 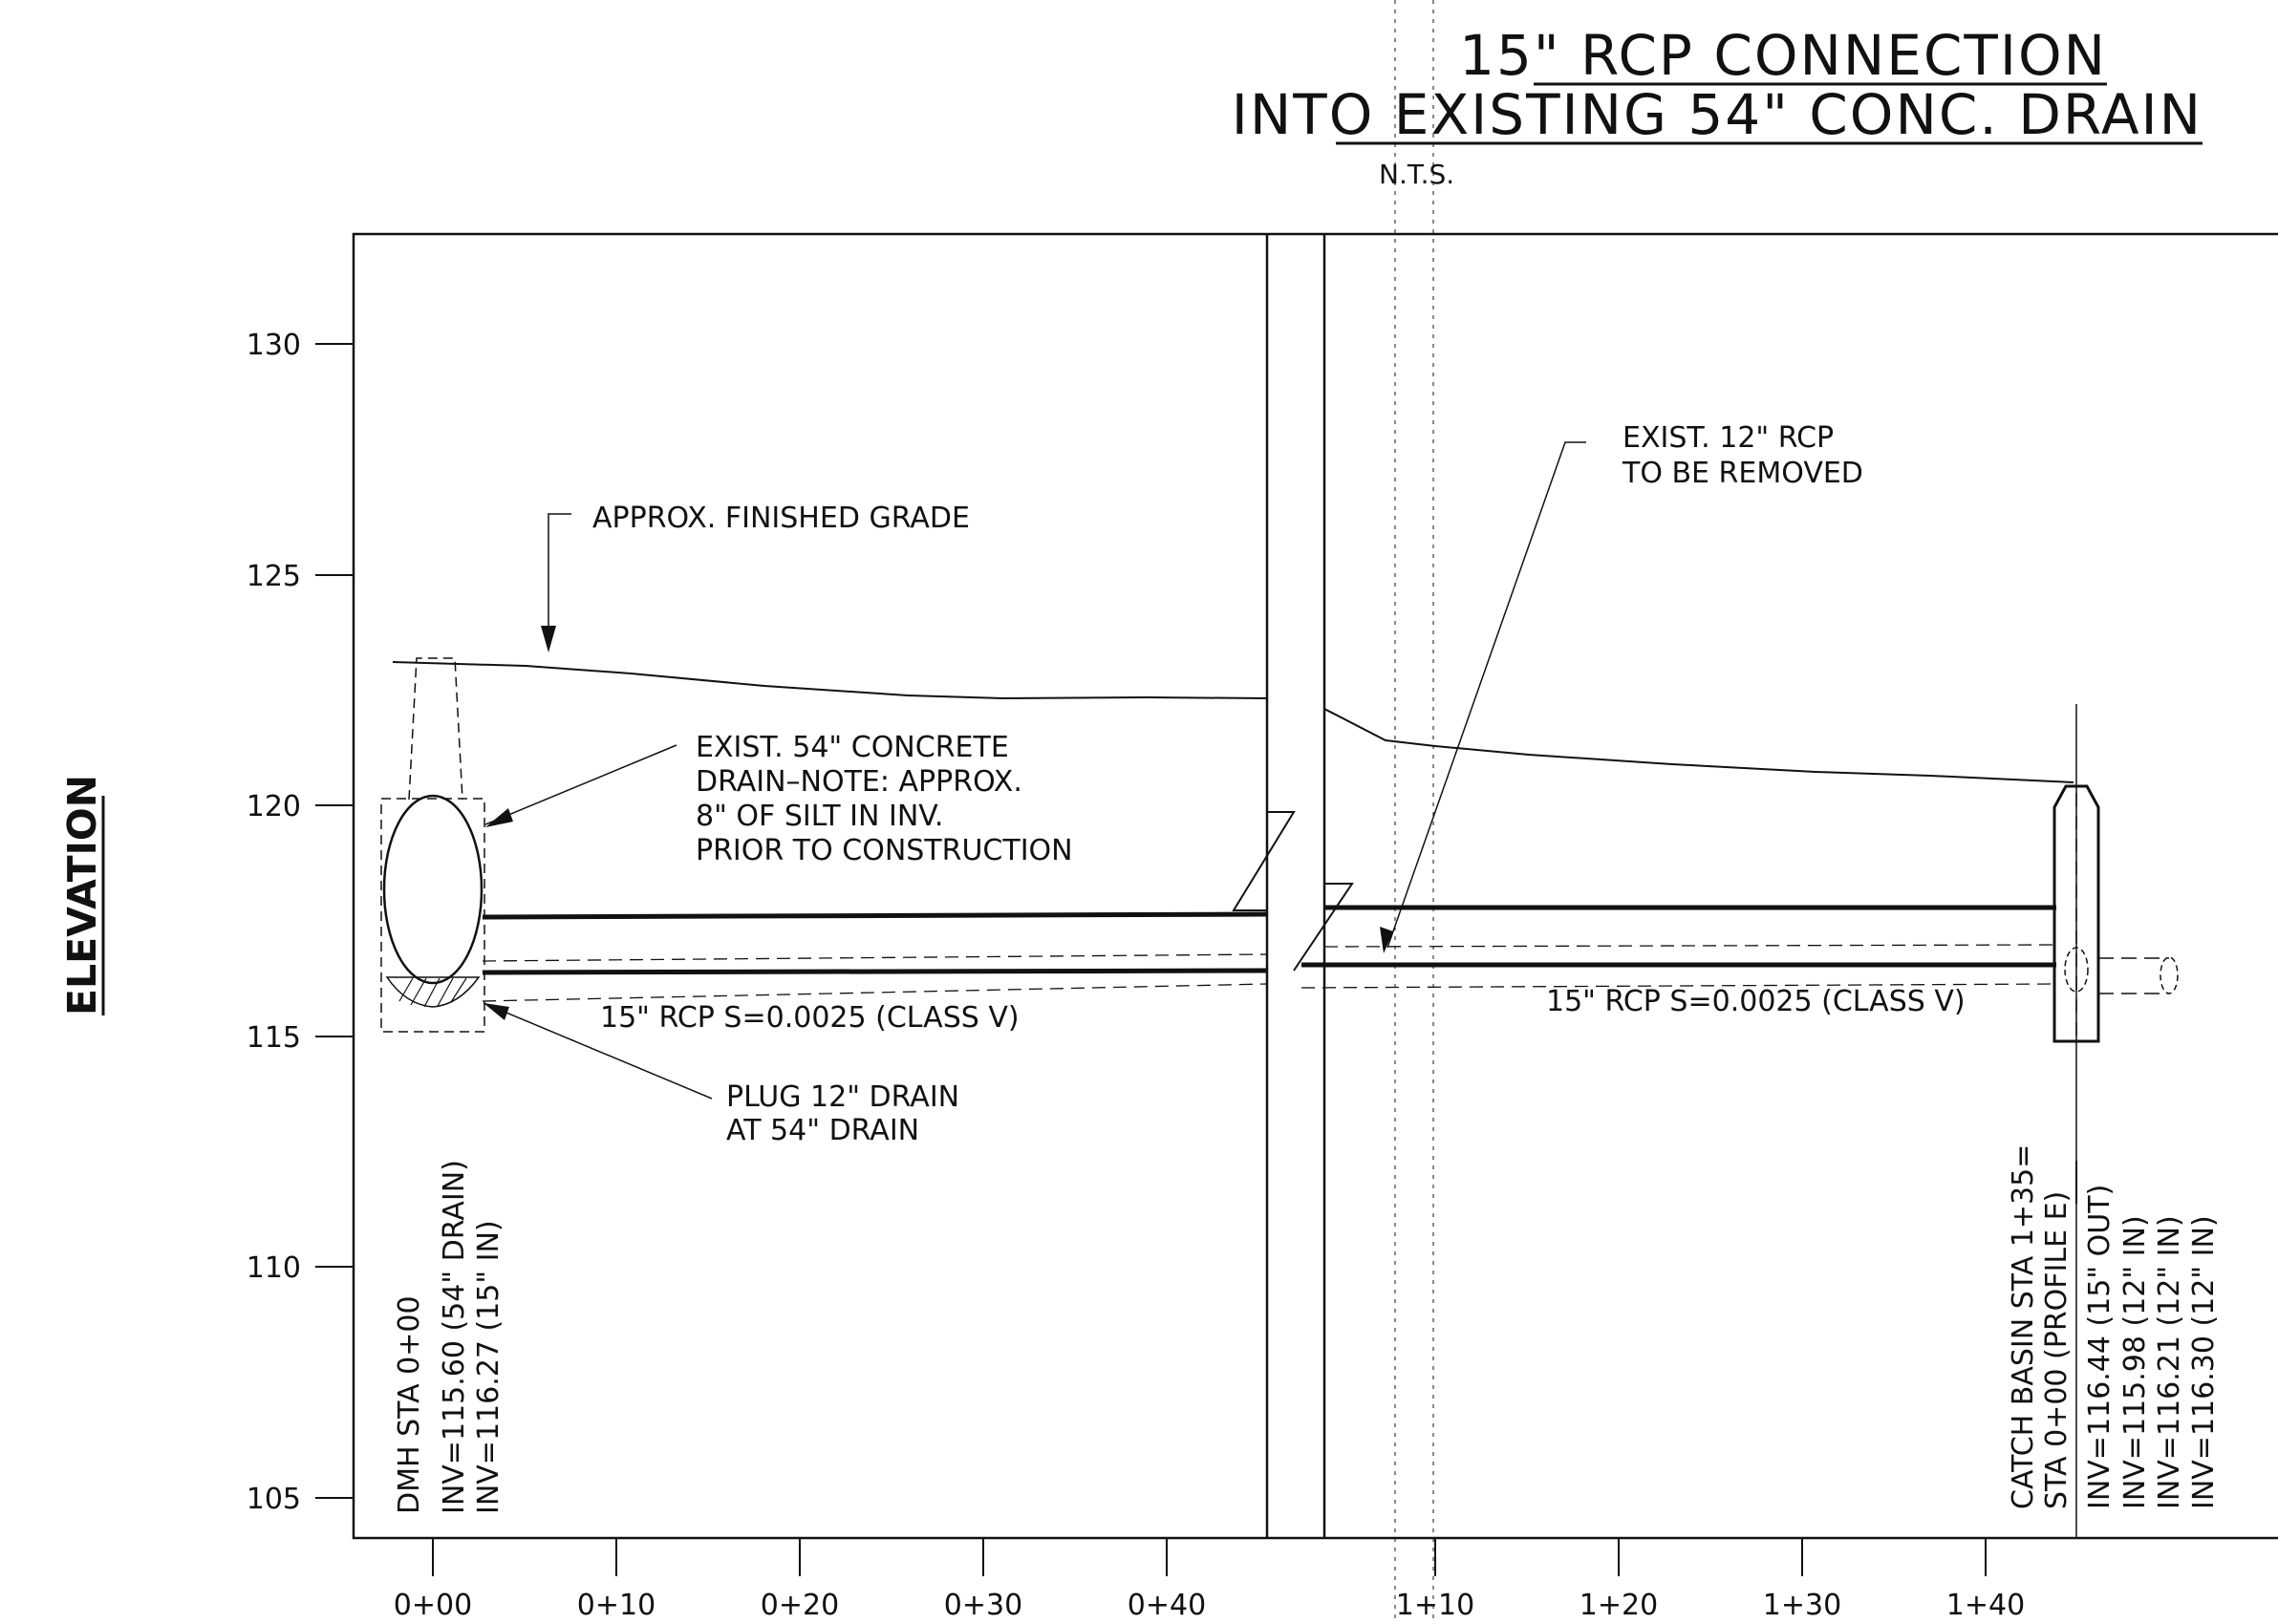 I want to click on x-axis, so click(x=1209, y=1557).